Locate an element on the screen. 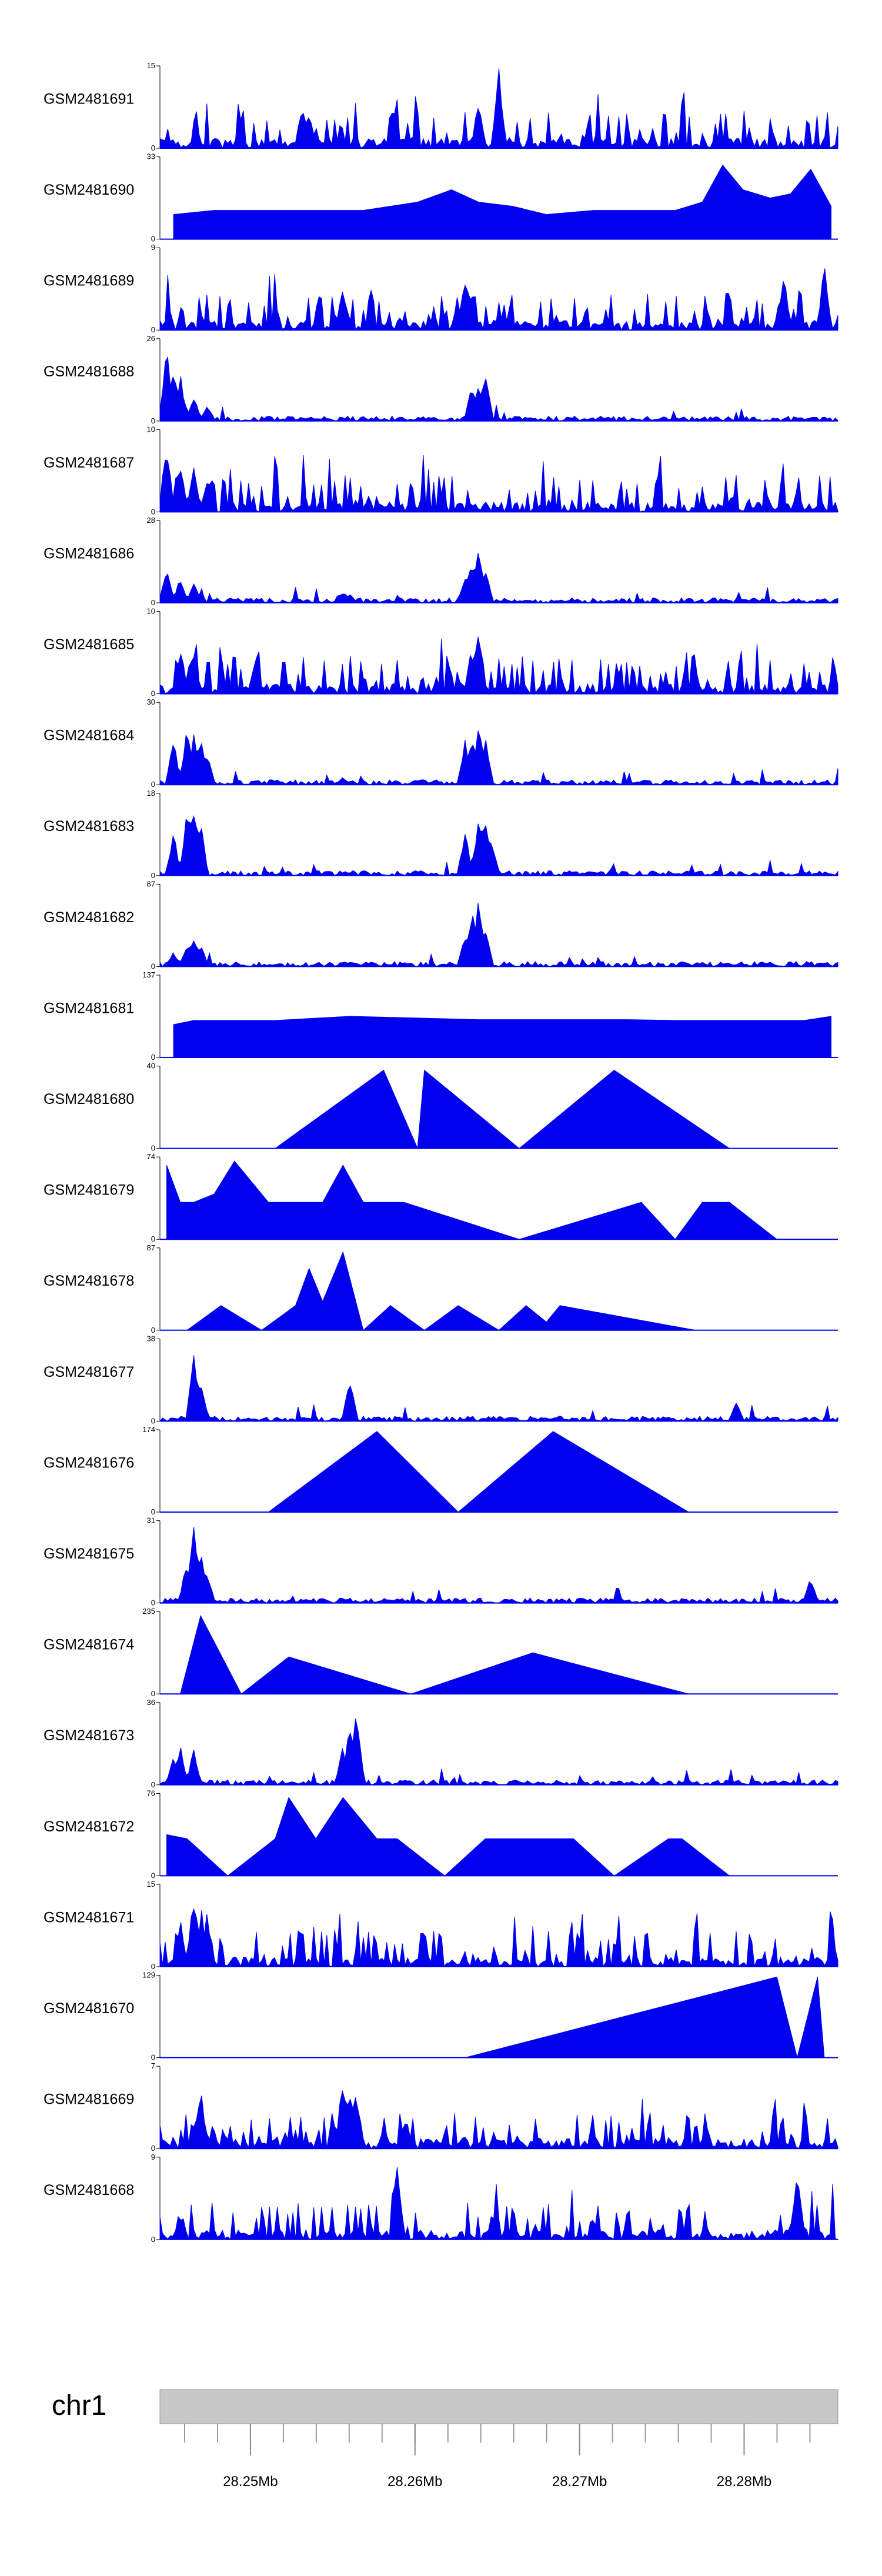  track-GSM2481682: GSM2481682 87 0 is located at coordinates (441, 924).